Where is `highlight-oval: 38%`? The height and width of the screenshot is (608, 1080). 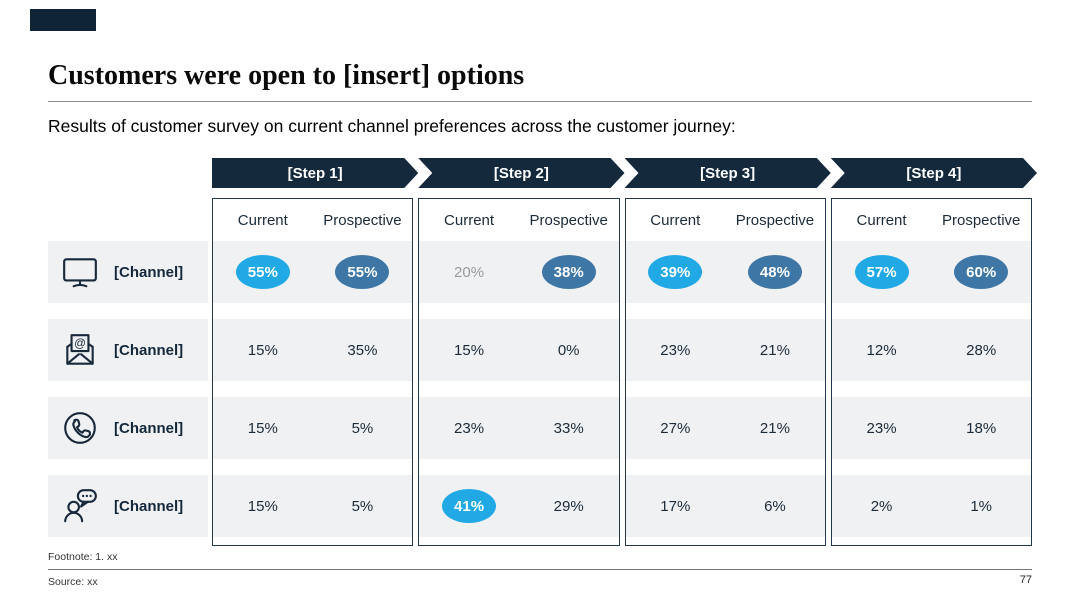
highlight-oval: 38% is located at coordinates (568, 272).